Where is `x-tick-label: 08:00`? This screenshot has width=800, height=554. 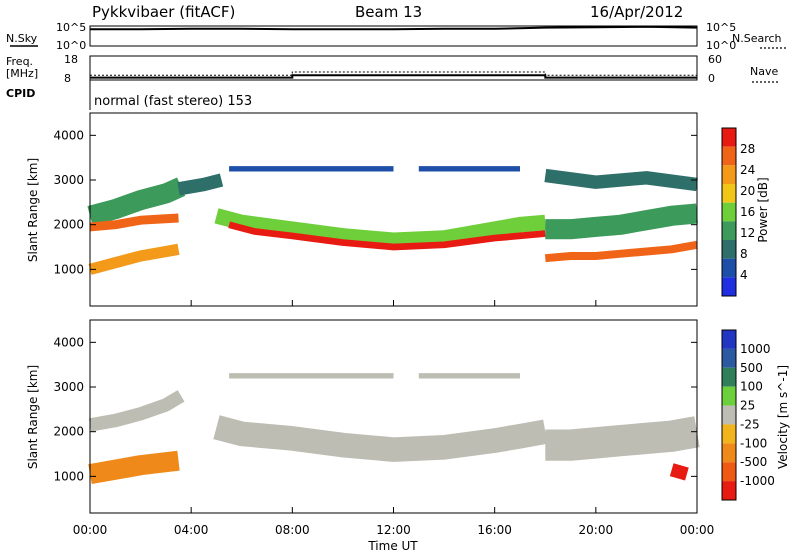
x-tick-label: 08:00 is located at coordinates (292, 530).